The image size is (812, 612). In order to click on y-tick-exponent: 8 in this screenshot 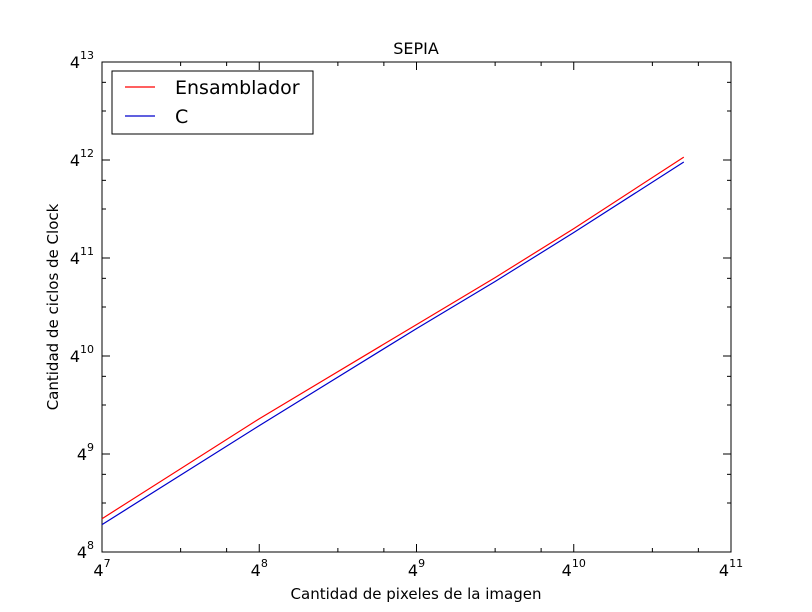, I will do `click(90, 545)`.